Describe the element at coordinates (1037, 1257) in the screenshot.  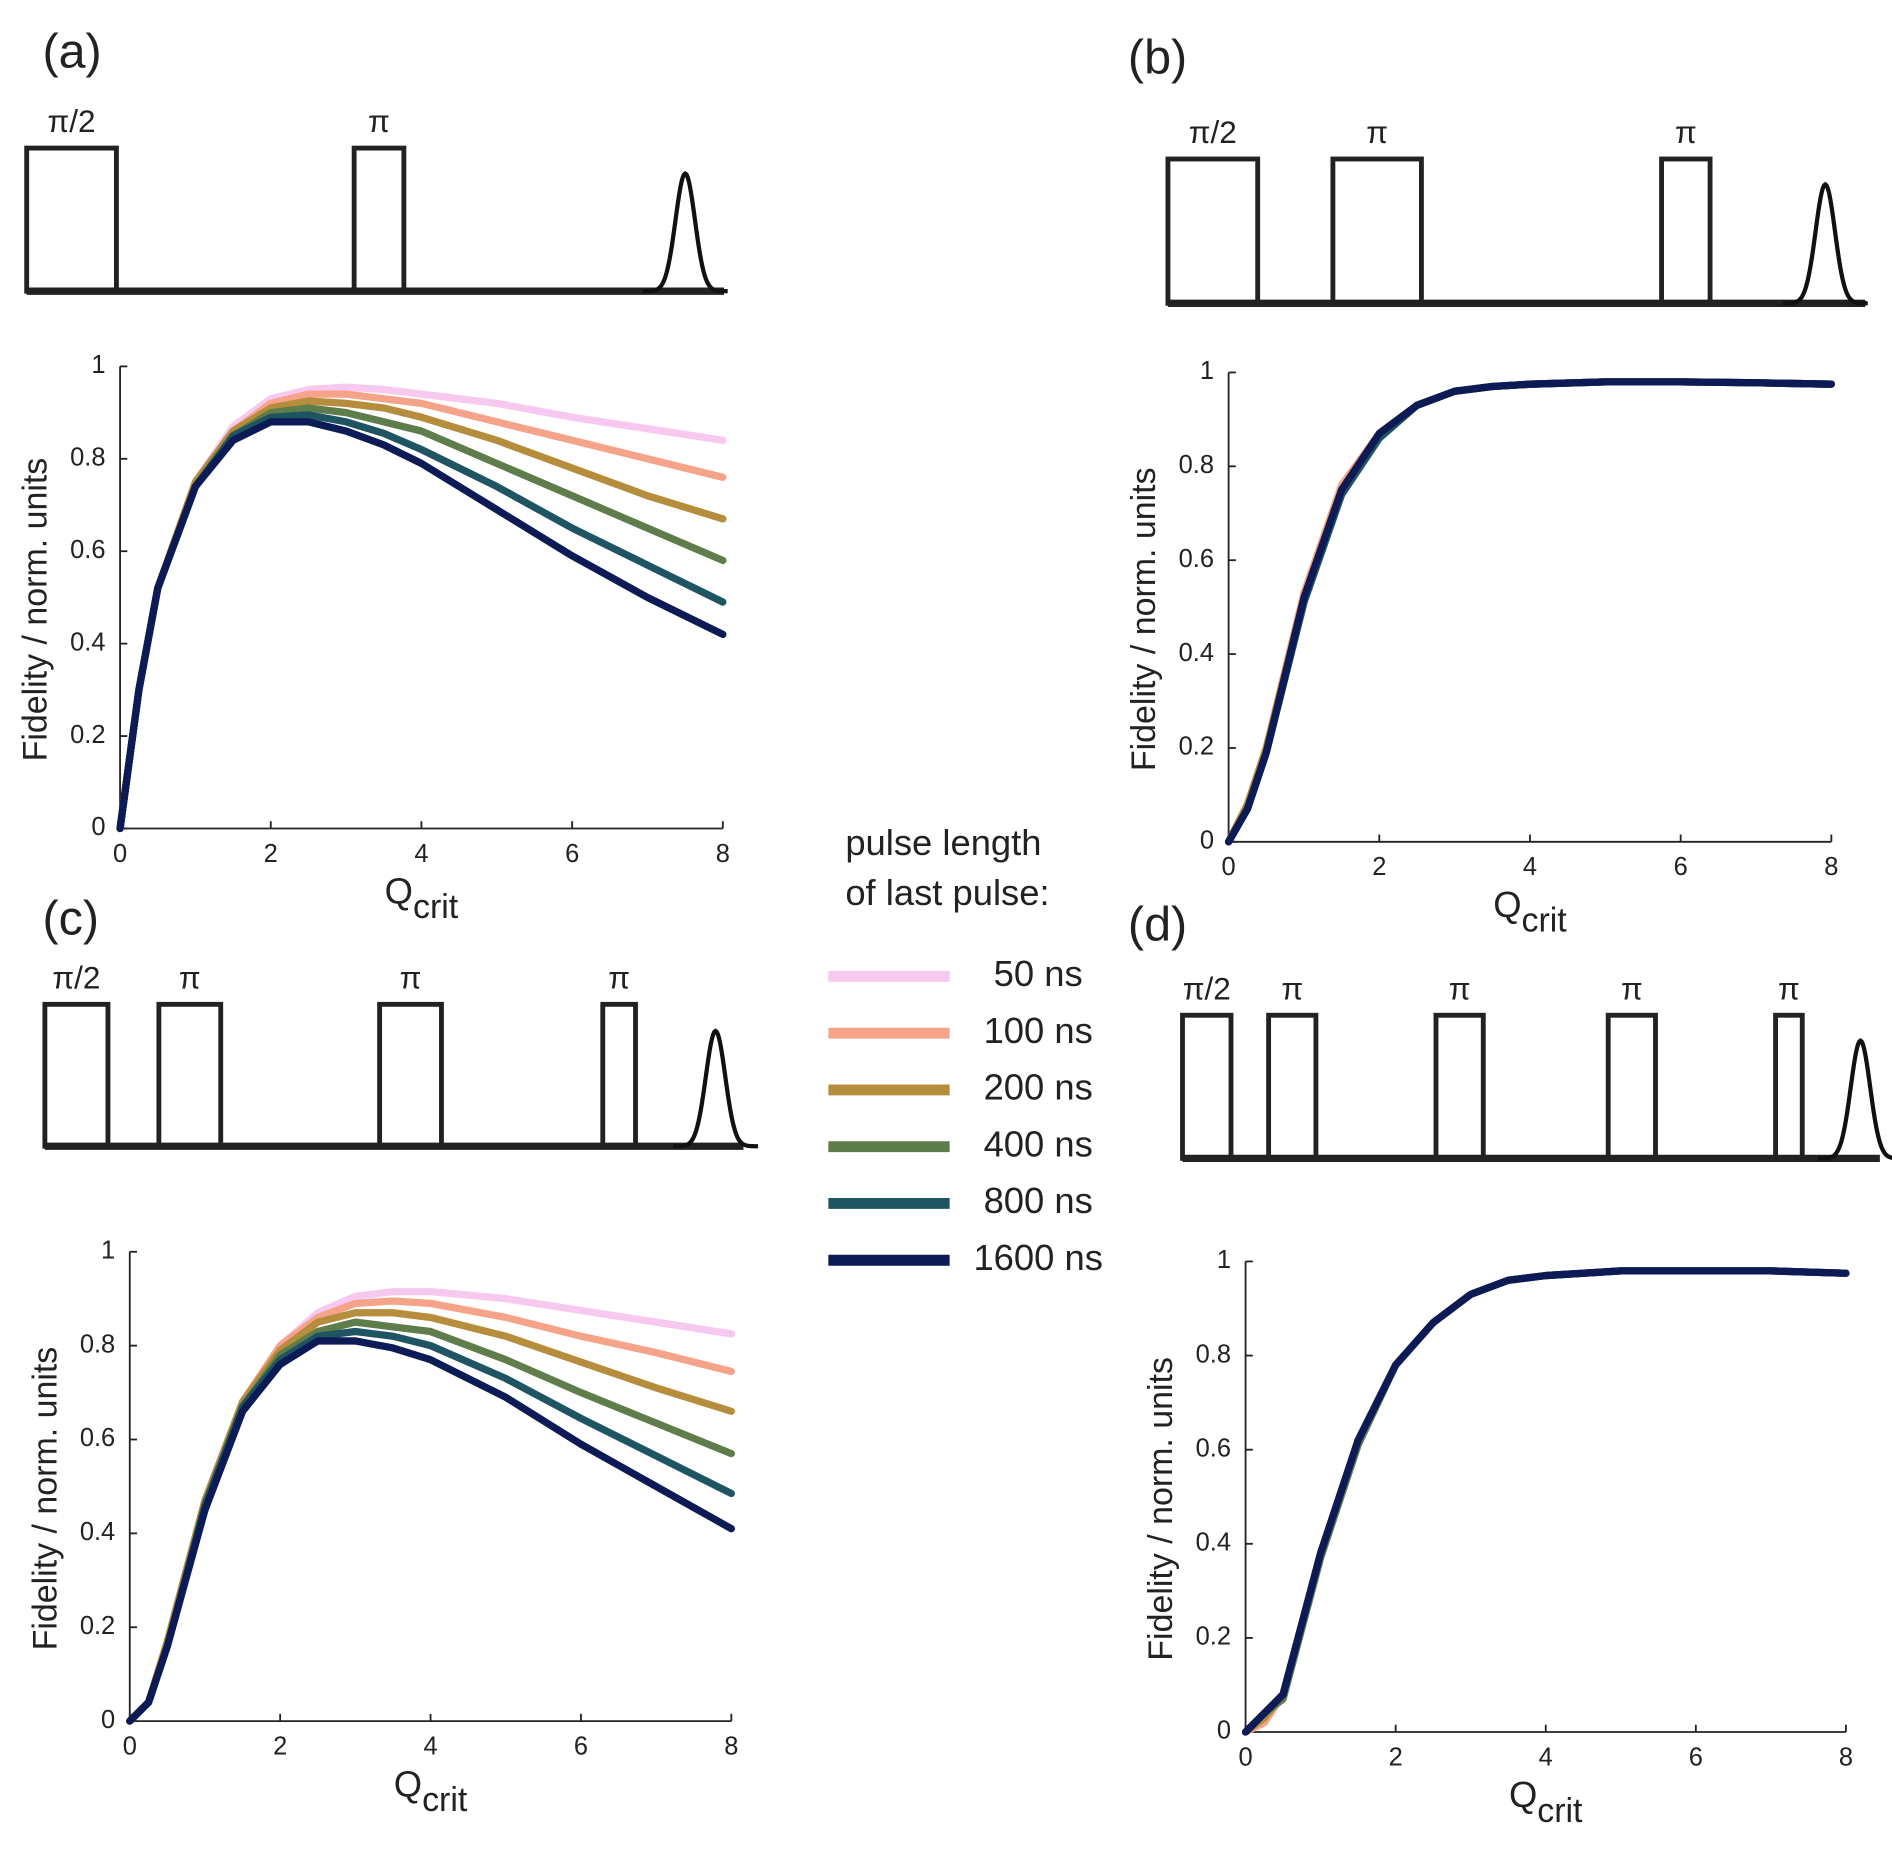
I see `legend-label: 1600 ns` at that location.